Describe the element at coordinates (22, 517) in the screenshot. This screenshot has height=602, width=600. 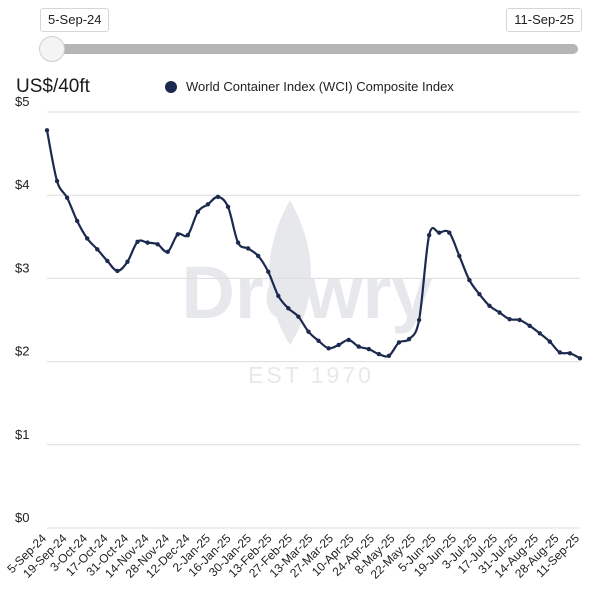
I see `y-tick-label: $0` at that location.